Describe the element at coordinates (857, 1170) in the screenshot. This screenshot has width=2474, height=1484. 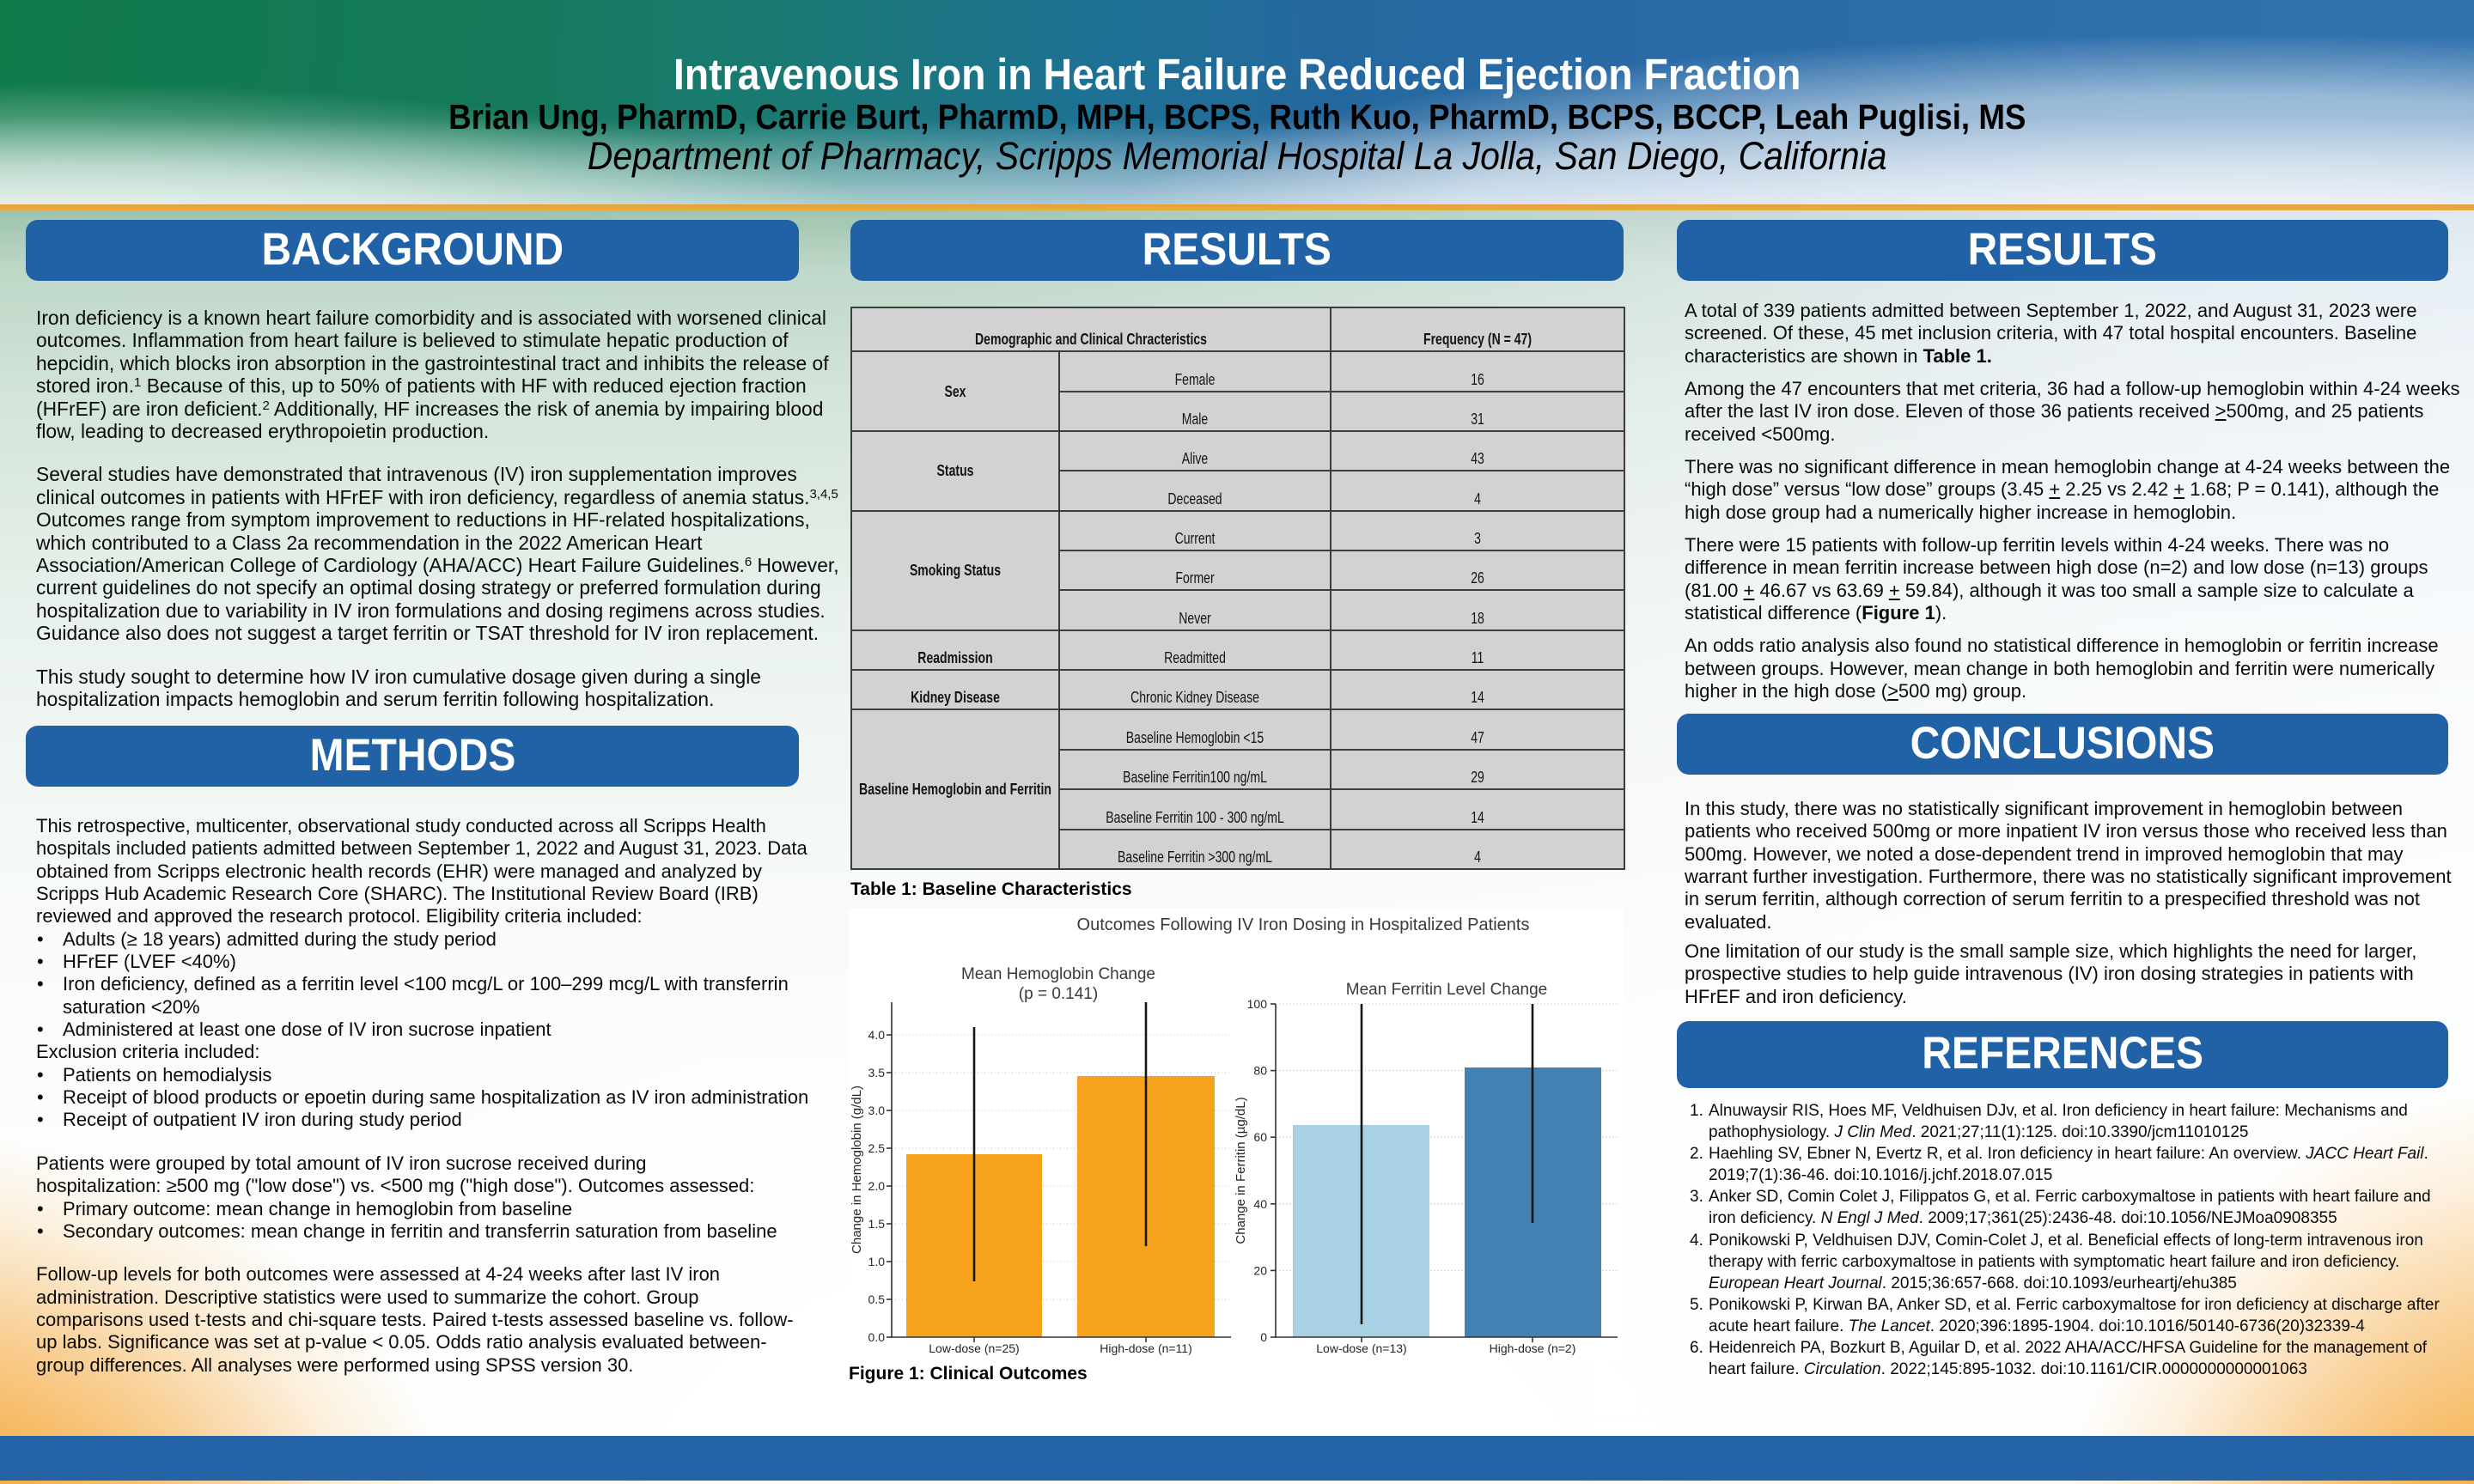
I see `svg-text: Change in Hemoglobin (g/dL)` at that location.